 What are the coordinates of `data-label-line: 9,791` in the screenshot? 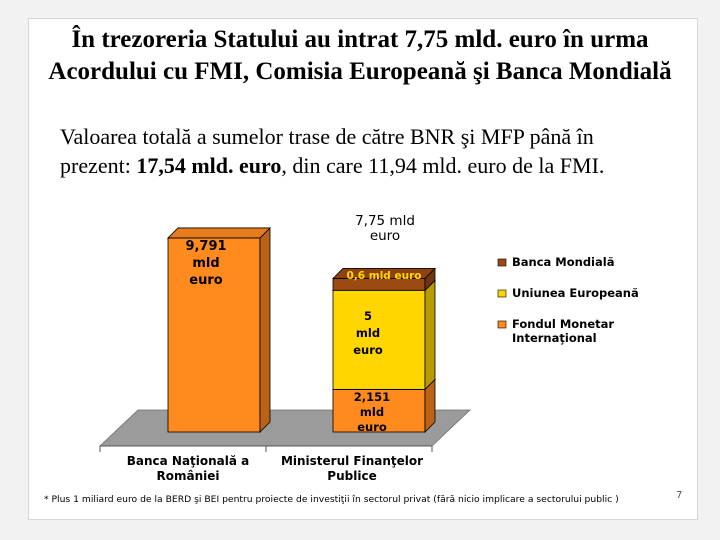 It's located at (205, 246).